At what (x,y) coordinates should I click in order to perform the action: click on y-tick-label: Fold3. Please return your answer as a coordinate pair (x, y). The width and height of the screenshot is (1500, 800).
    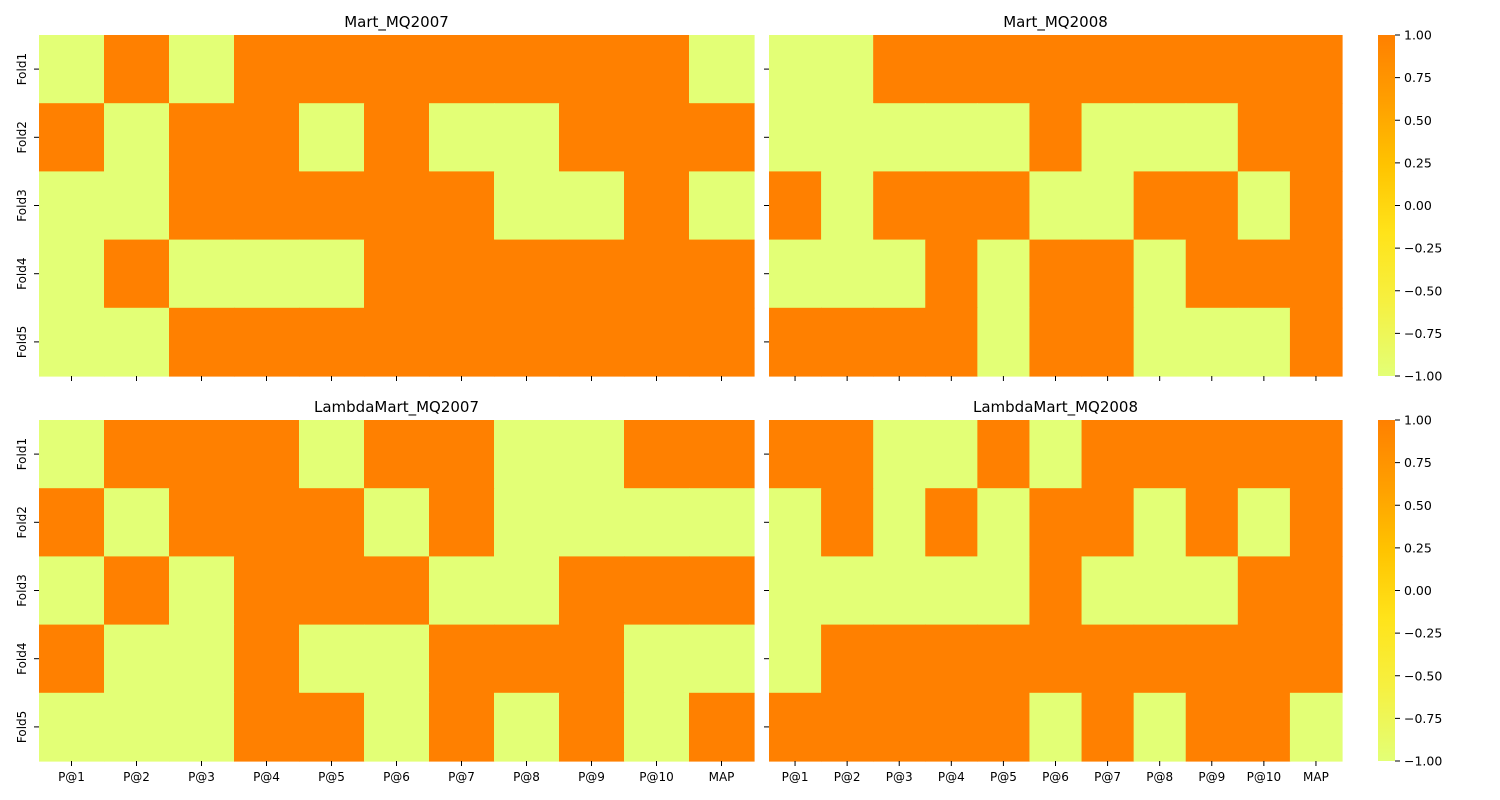
    Looking at the image, I should click on (22, 205).